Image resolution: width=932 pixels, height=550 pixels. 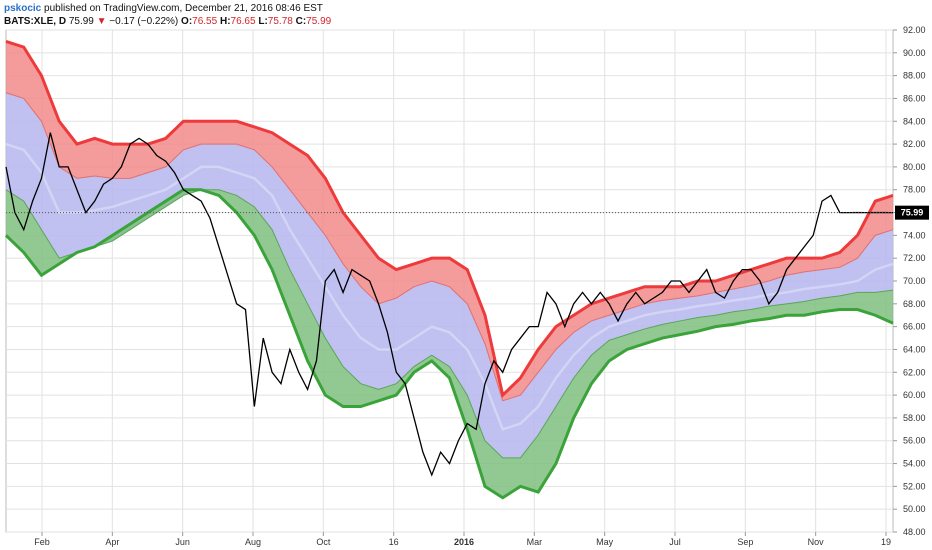 I want to click on x-tick-label: Oct, so click(x=323, y=542).